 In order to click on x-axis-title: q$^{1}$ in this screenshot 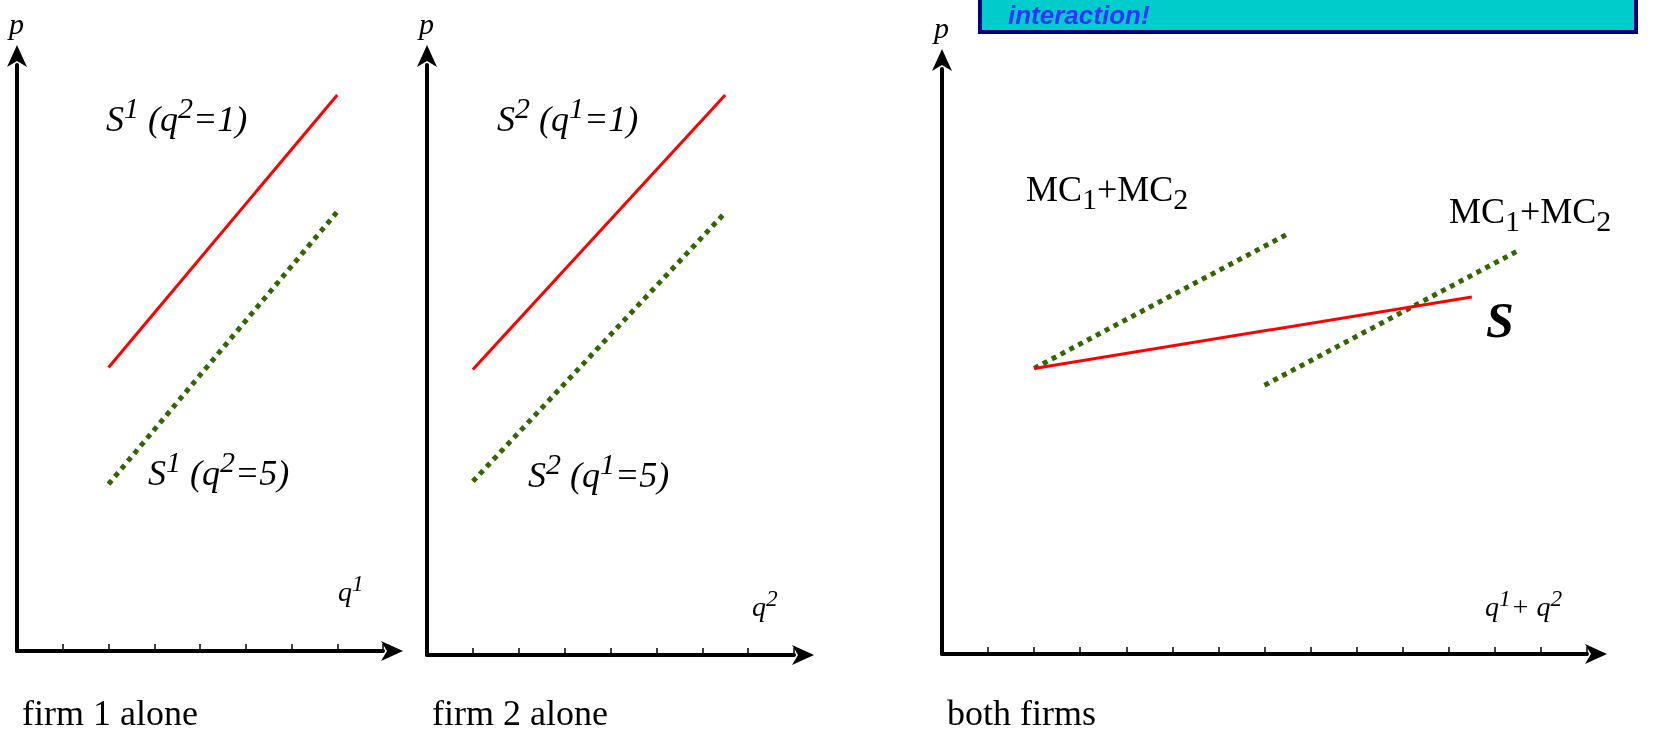, I will do `click(351, 589)`.